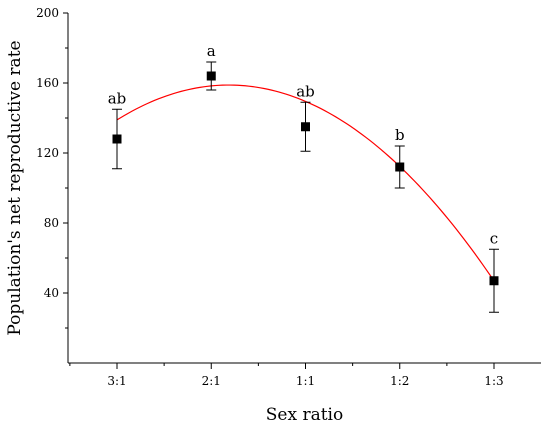  What do you see at coordinates (15, 187) in the screenshot?
I see `y-axis-title: Population's net reproductive rate` at bounding box center [15, 187].